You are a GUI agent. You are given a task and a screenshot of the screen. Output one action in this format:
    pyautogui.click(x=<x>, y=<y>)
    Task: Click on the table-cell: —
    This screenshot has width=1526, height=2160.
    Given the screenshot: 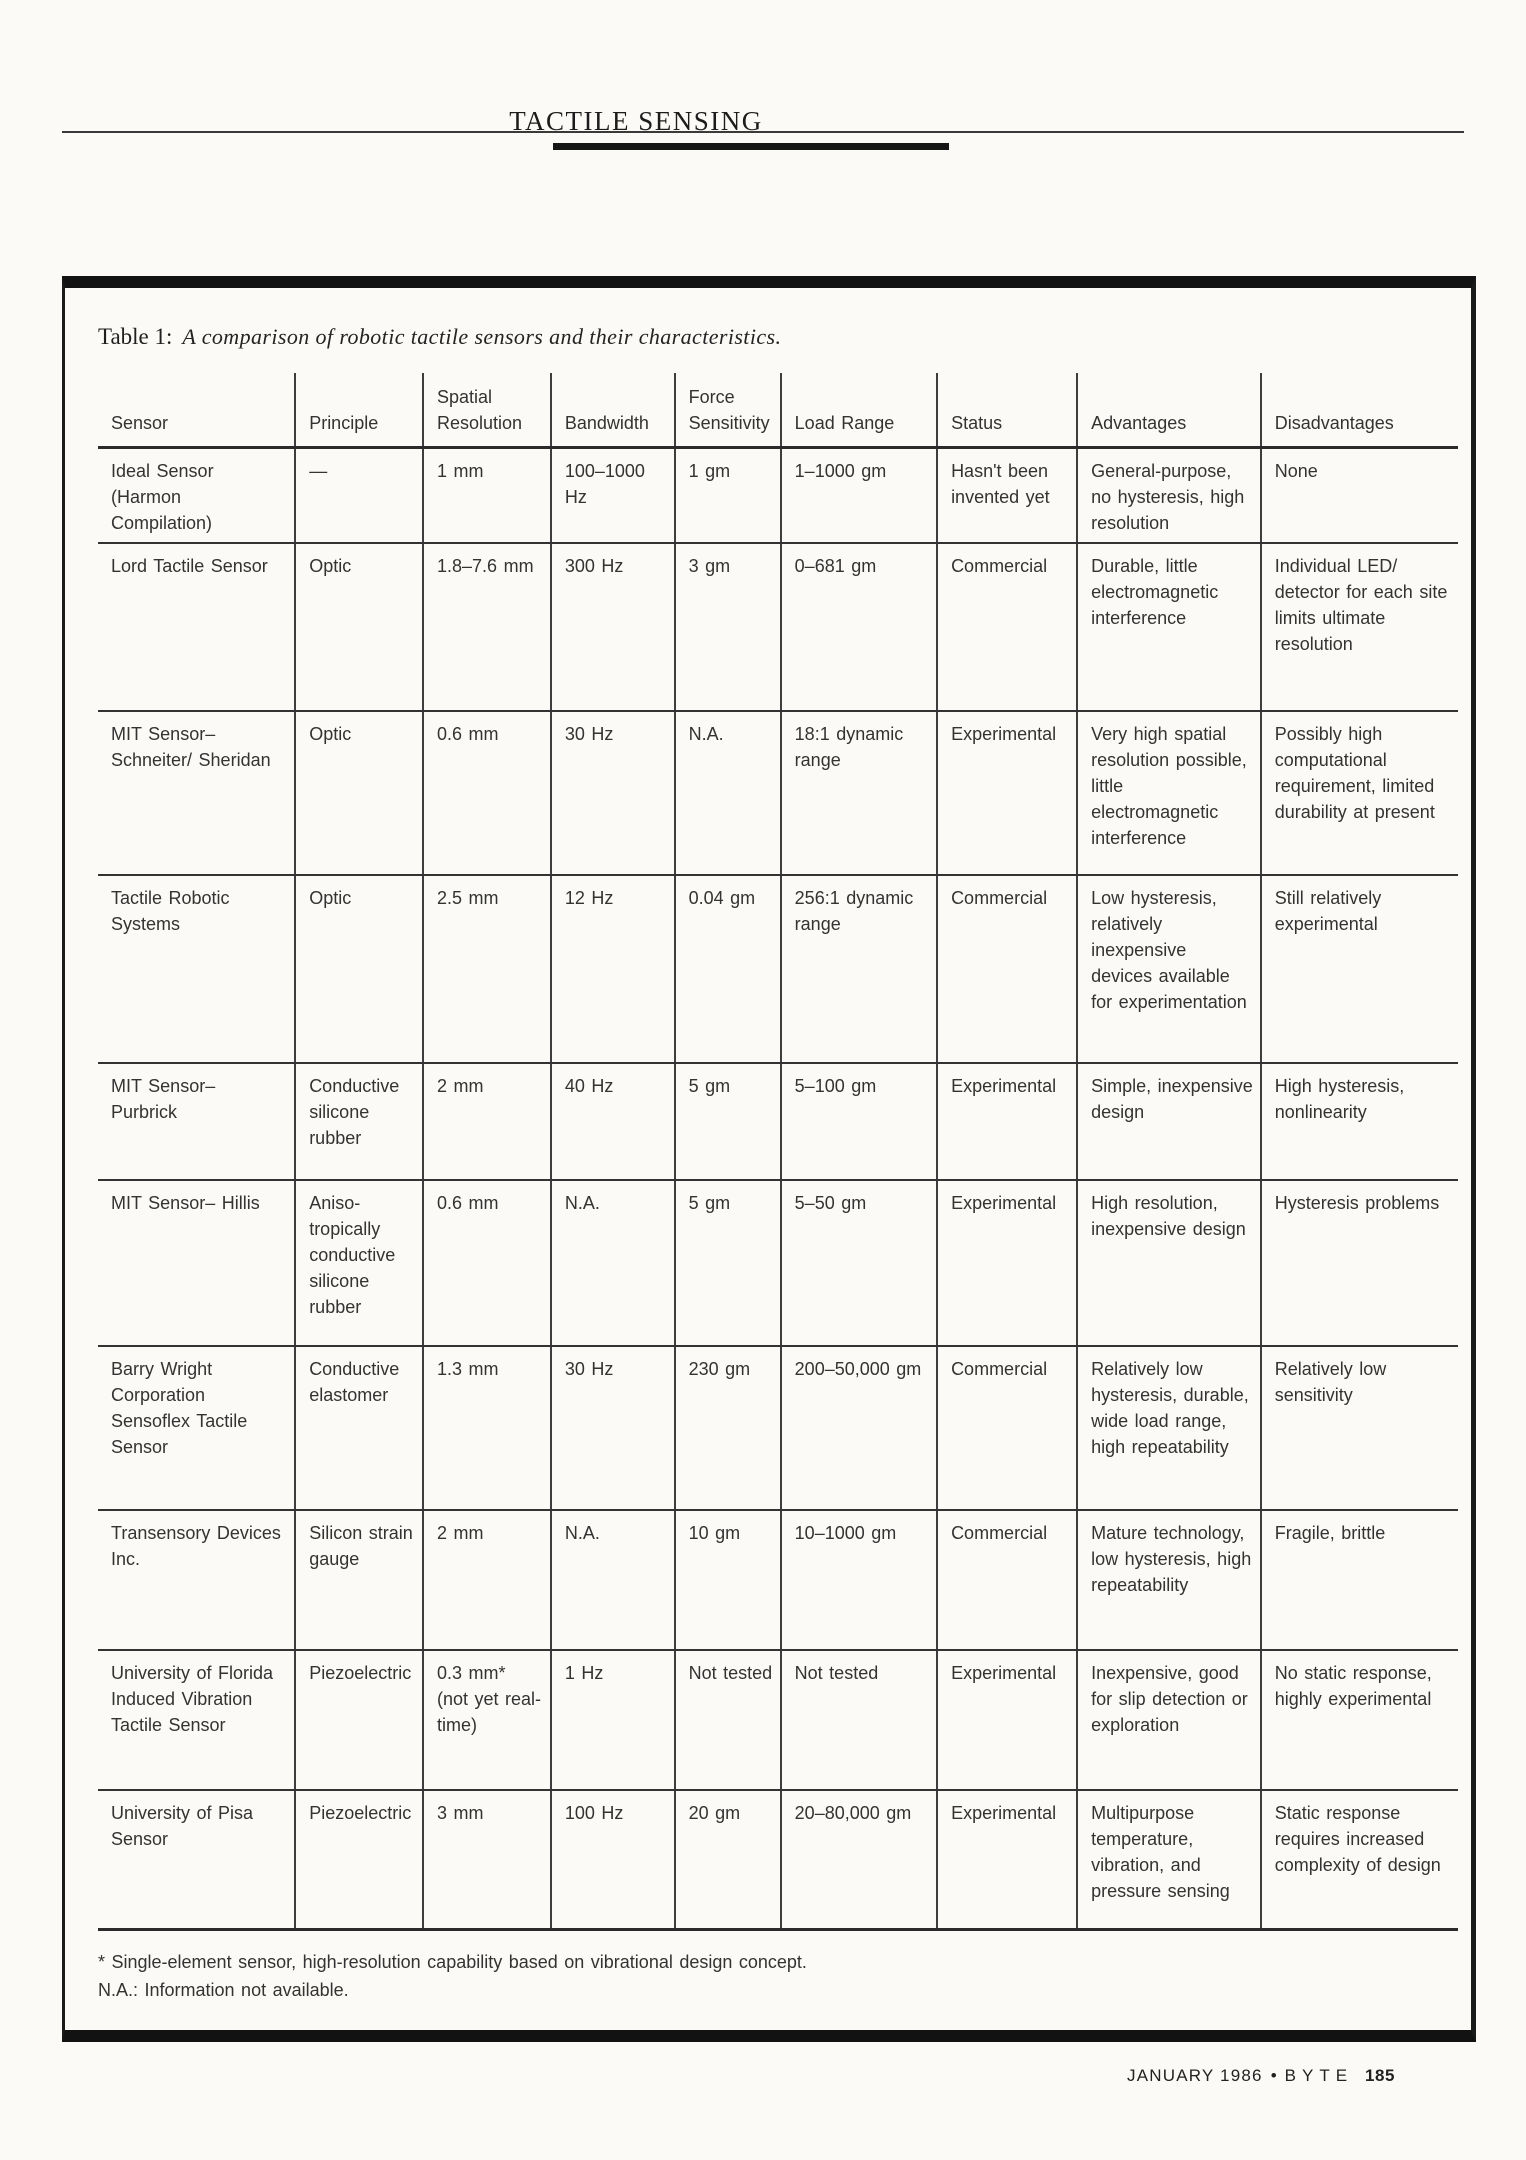 What is the action you would take?
    pyautogui.click(x=360, y=495)
    